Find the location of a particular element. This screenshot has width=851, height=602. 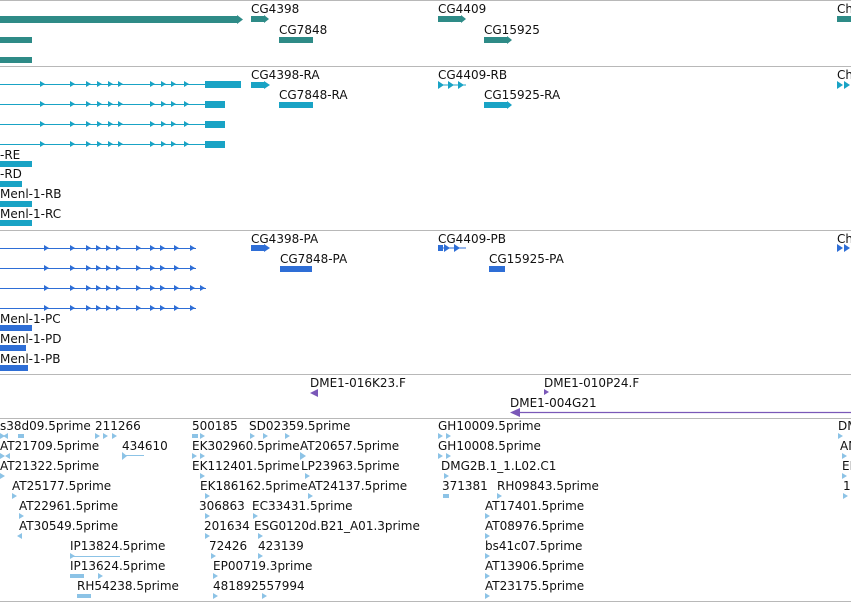

est-label: RH09843.5prime is located at coordinates (548, 486).